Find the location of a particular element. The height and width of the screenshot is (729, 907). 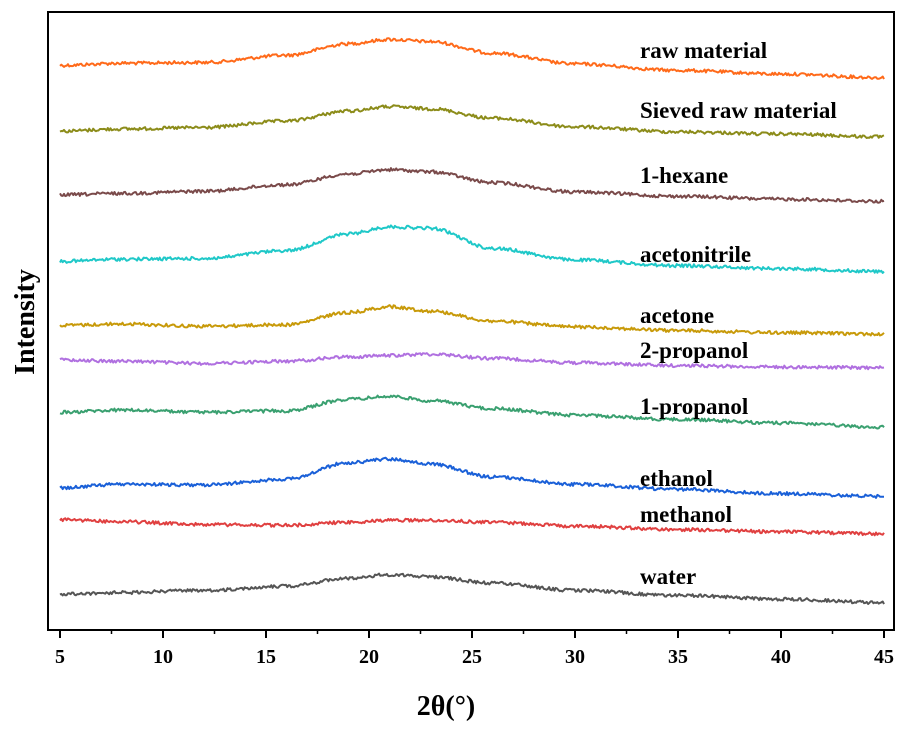

series-line-raw-material is located at coordinates (472, 58).